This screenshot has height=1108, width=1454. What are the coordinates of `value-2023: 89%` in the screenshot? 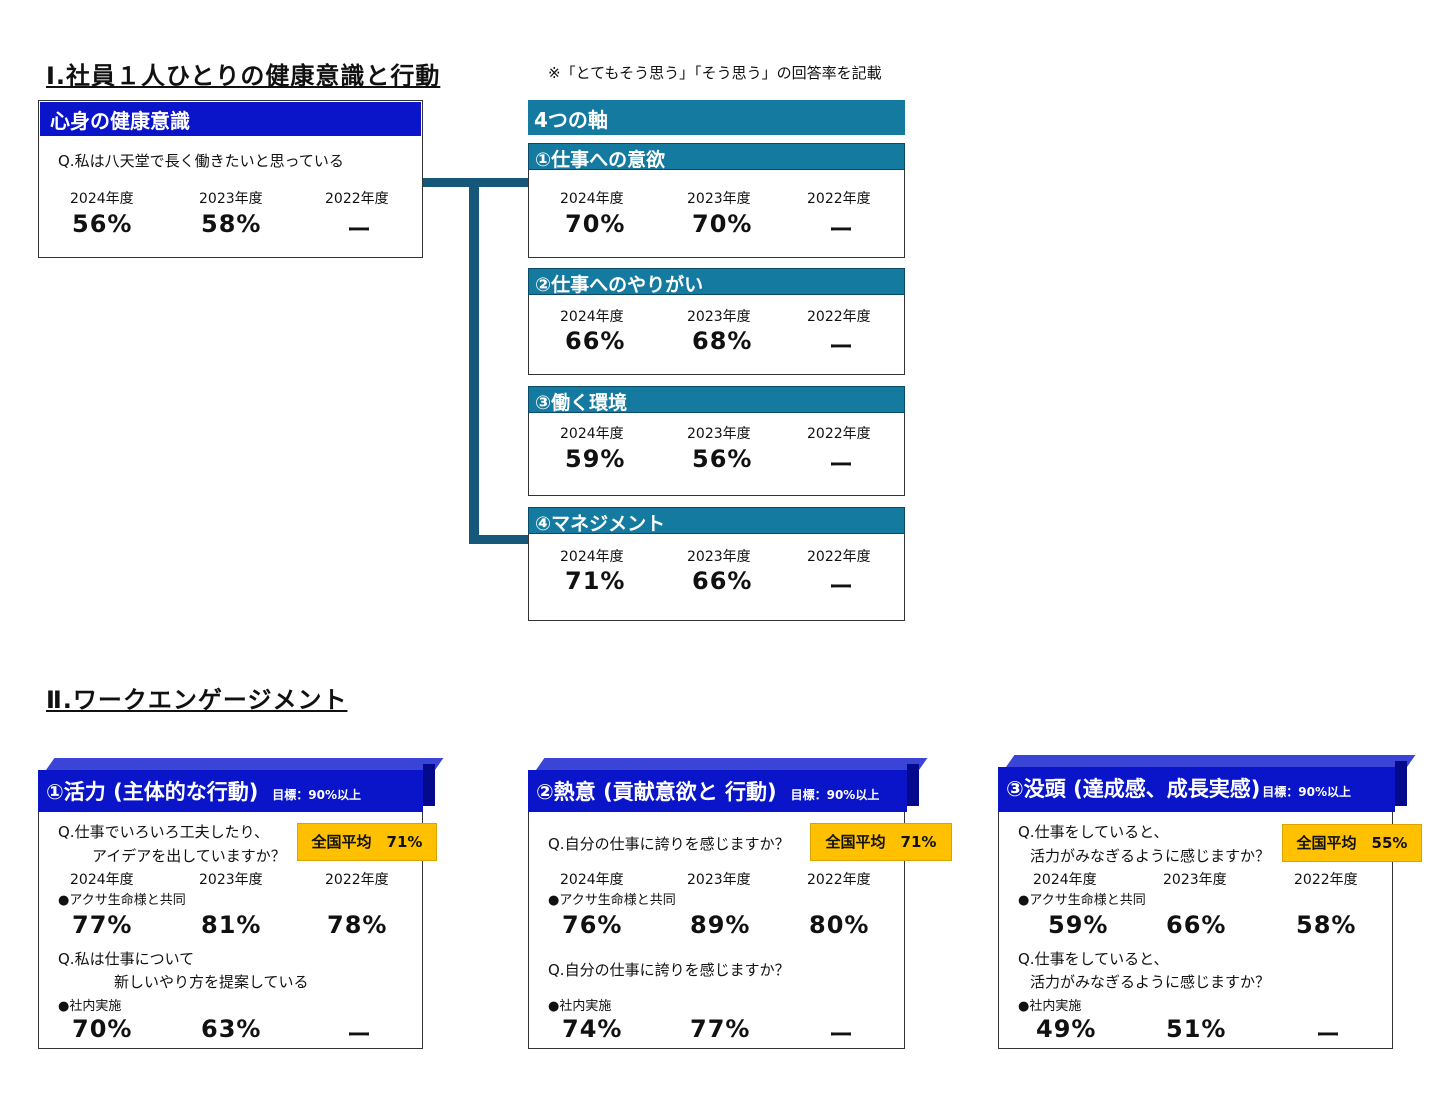 It's located at (720, 925).